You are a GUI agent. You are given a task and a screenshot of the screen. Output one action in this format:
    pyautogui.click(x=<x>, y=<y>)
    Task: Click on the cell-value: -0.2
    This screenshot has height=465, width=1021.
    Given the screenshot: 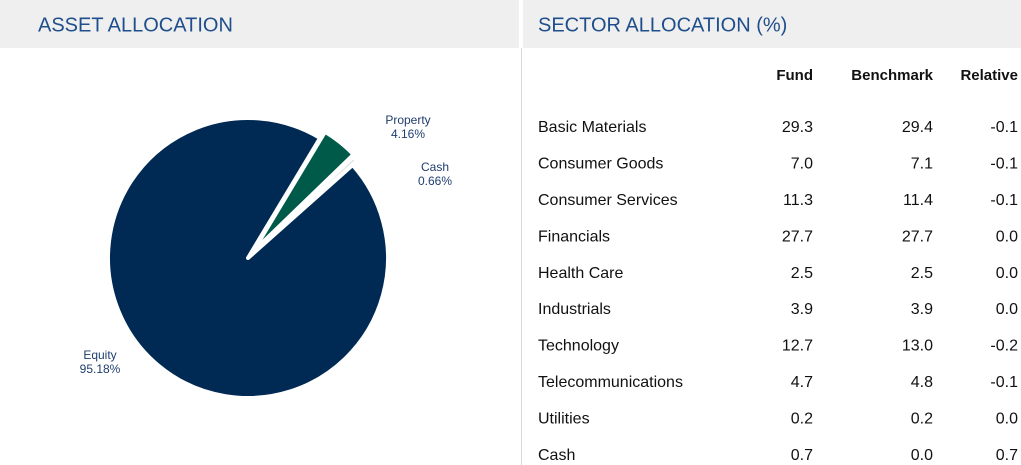 What is the action you would take?
    pyautogui.click(x=1004, y=346)
    